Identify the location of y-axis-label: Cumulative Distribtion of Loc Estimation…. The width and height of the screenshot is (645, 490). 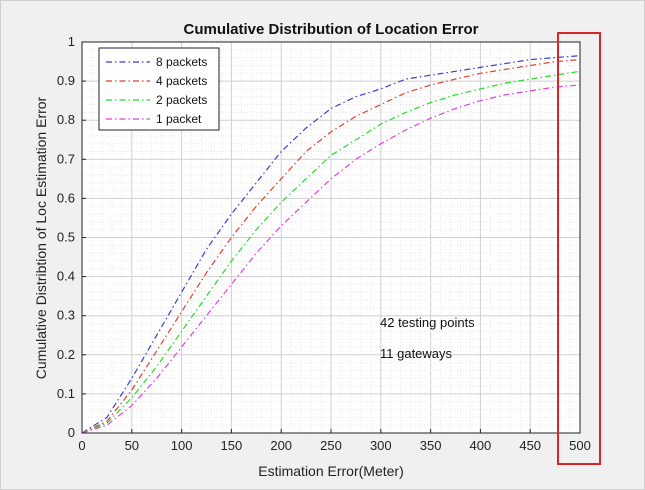
(41, 237).